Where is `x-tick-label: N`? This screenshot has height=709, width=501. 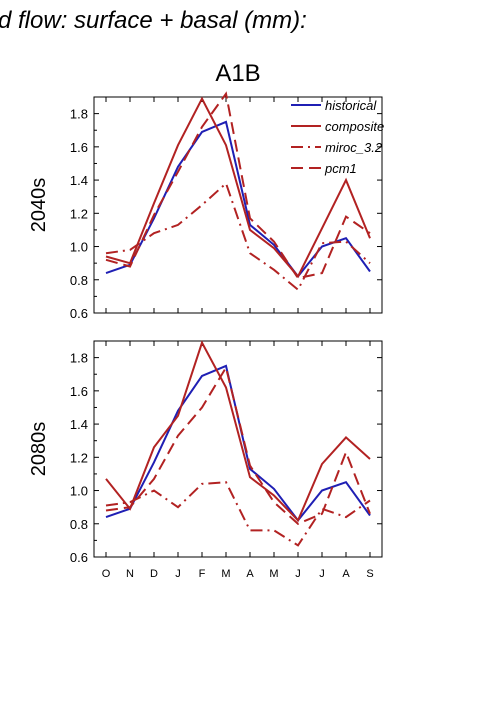
x-tick-label: N is located at coordinates (130, 574).